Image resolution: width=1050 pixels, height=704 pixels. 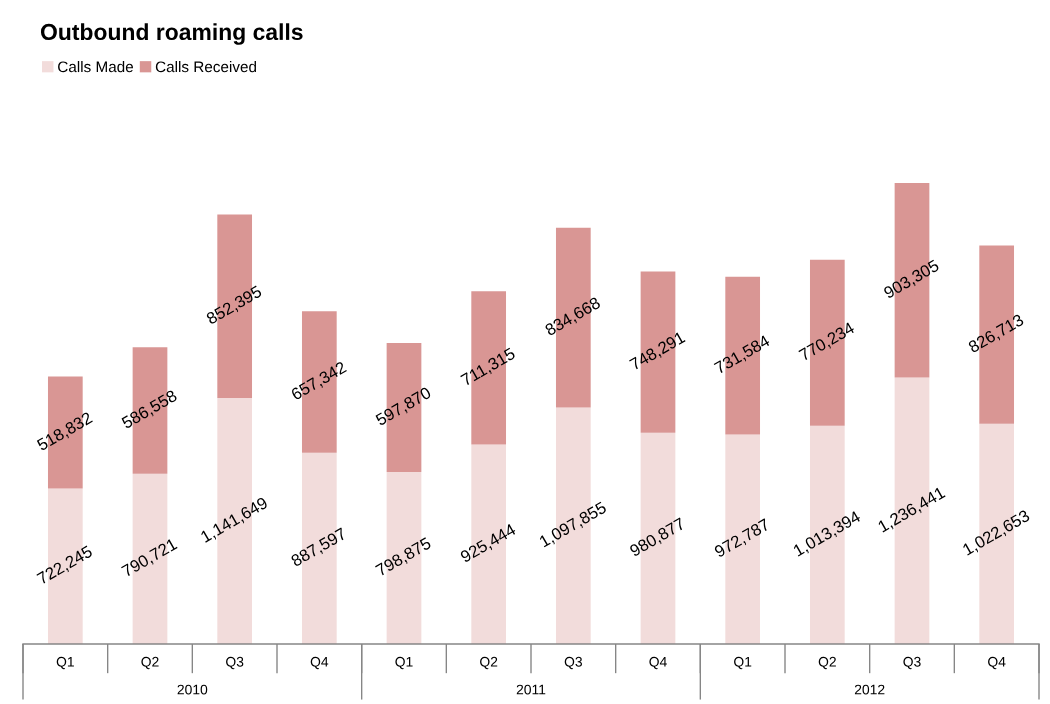 I want to click on legend-label: Calls Made, so click(x=96, y=67).